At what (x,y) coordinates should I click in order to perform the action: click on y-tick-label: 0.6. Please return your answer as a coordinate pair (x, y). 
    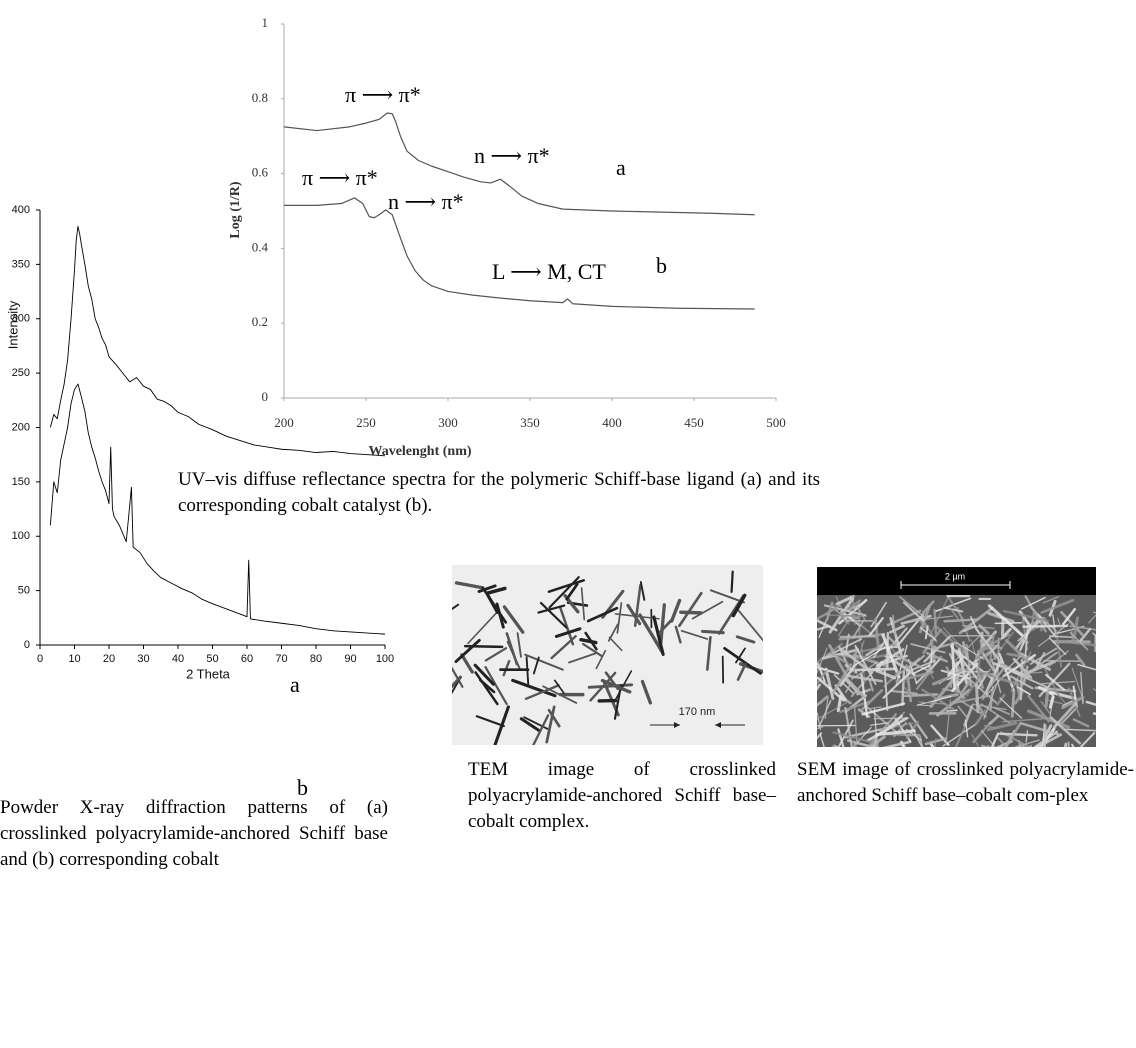
    Looking at the image, I should click on (260, 172).